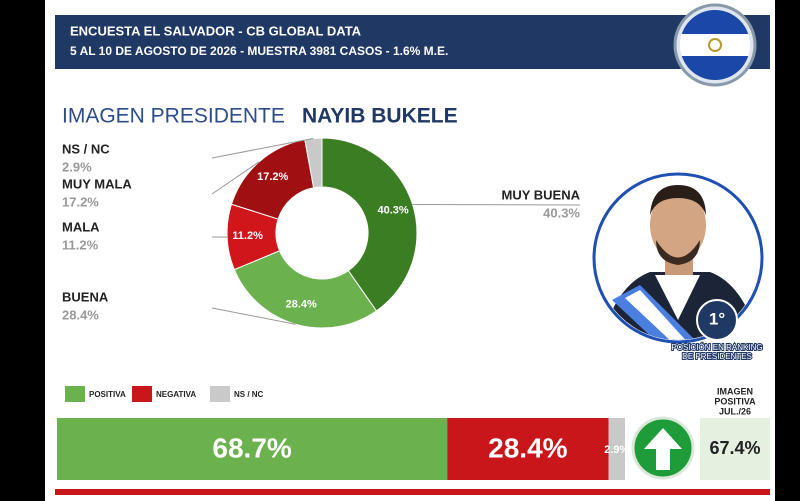 This screenshot has width=800, height=501. What do you see at coordinates (80, 314) in the screenshot?
I see `category-value: 28.4%` at bounding box center [80, 314].